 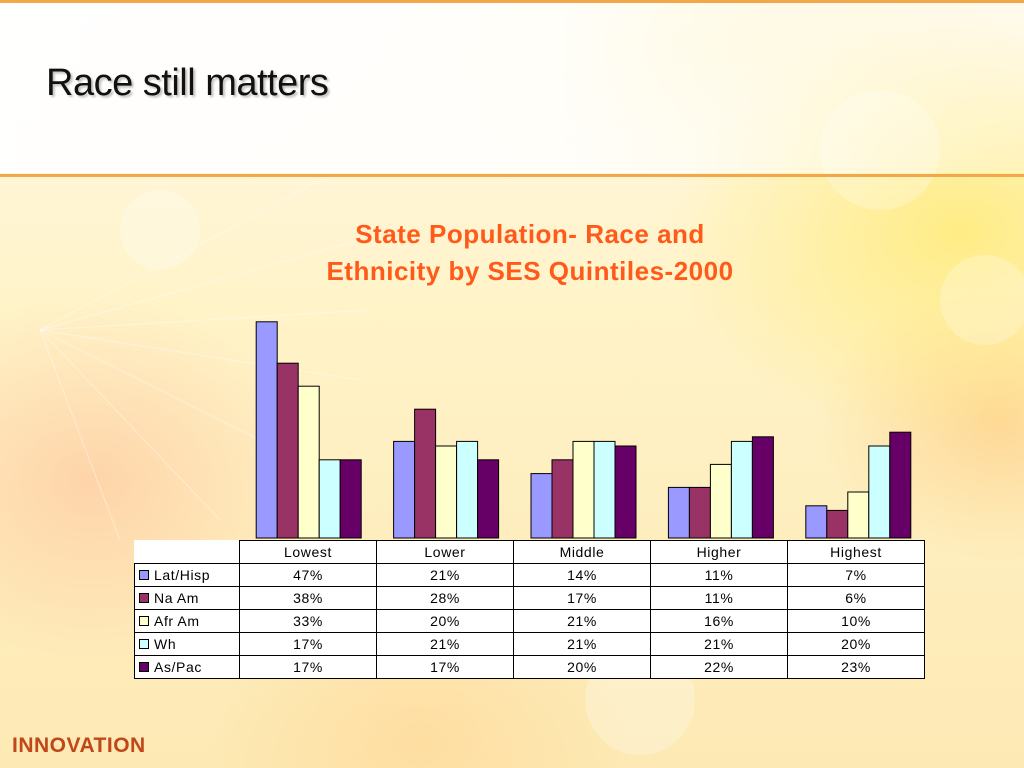 I want to click on legend-label: Afr Am, so click(x=177, y=621).